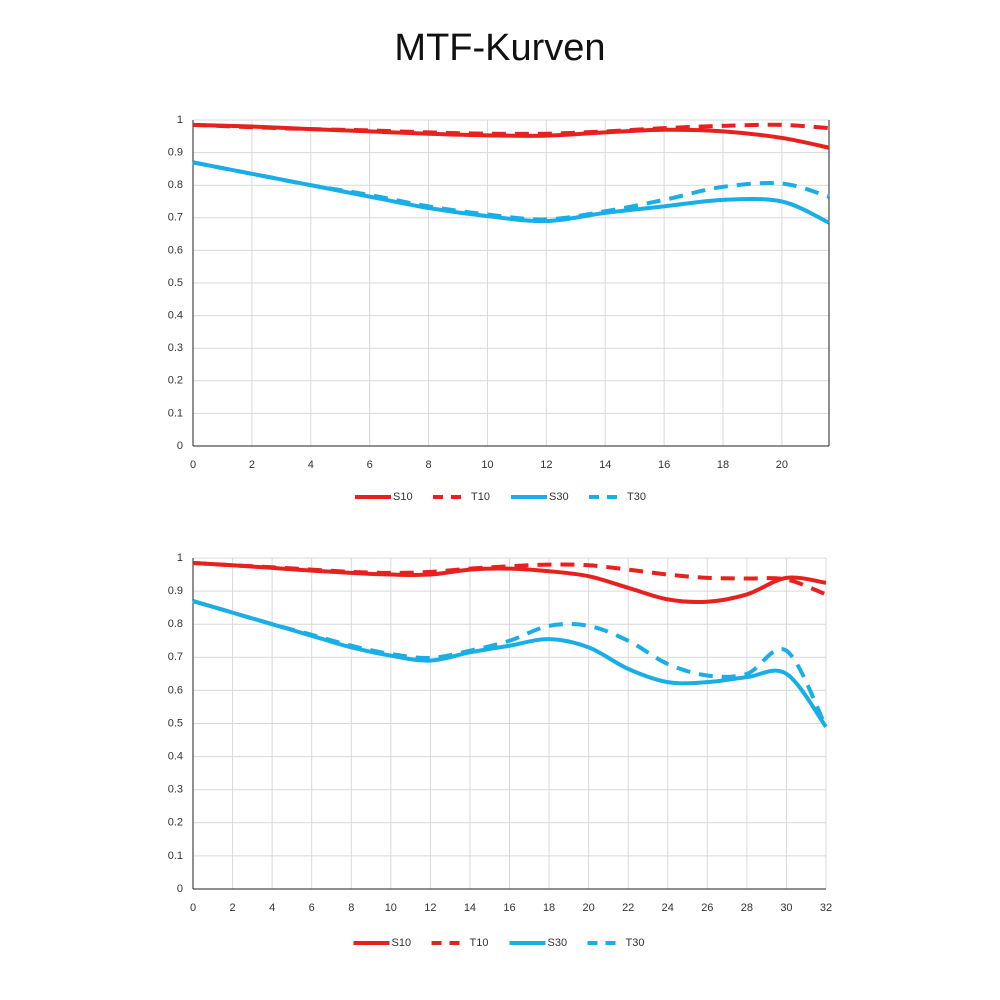 Image resolution: width=1000 pixels, height=1000 pixels. I want to click on x-tick-label: 24, so click(668, 908).